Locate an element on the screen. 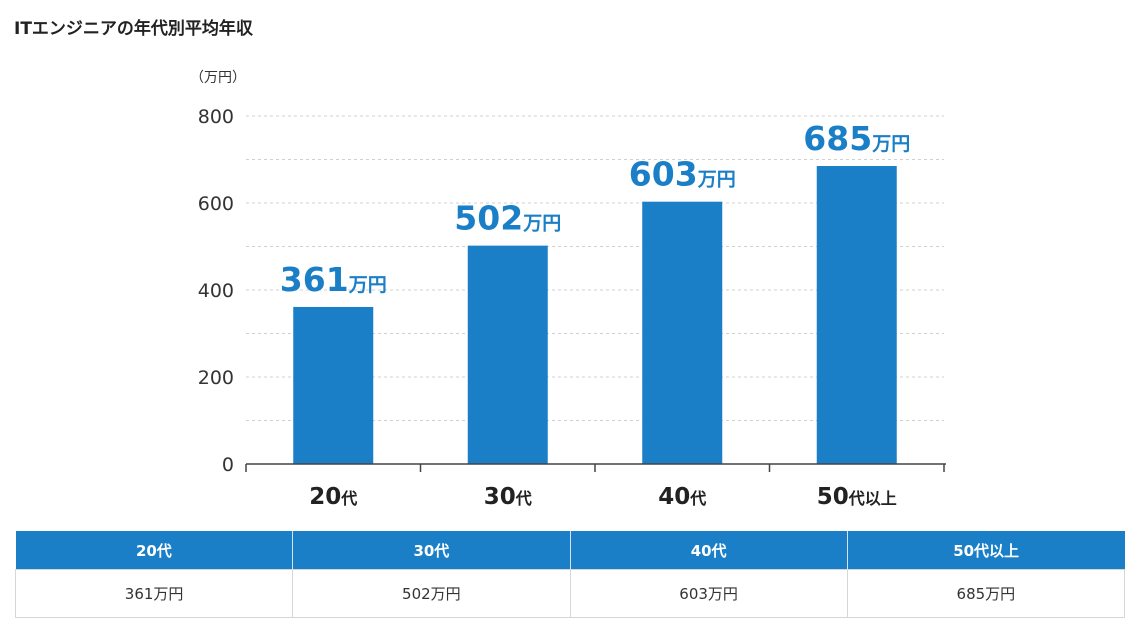 Image resolution: width=1135 pixels, height=632 pixels. table-header-cell: 20代 is located at coordinates (154, 550).